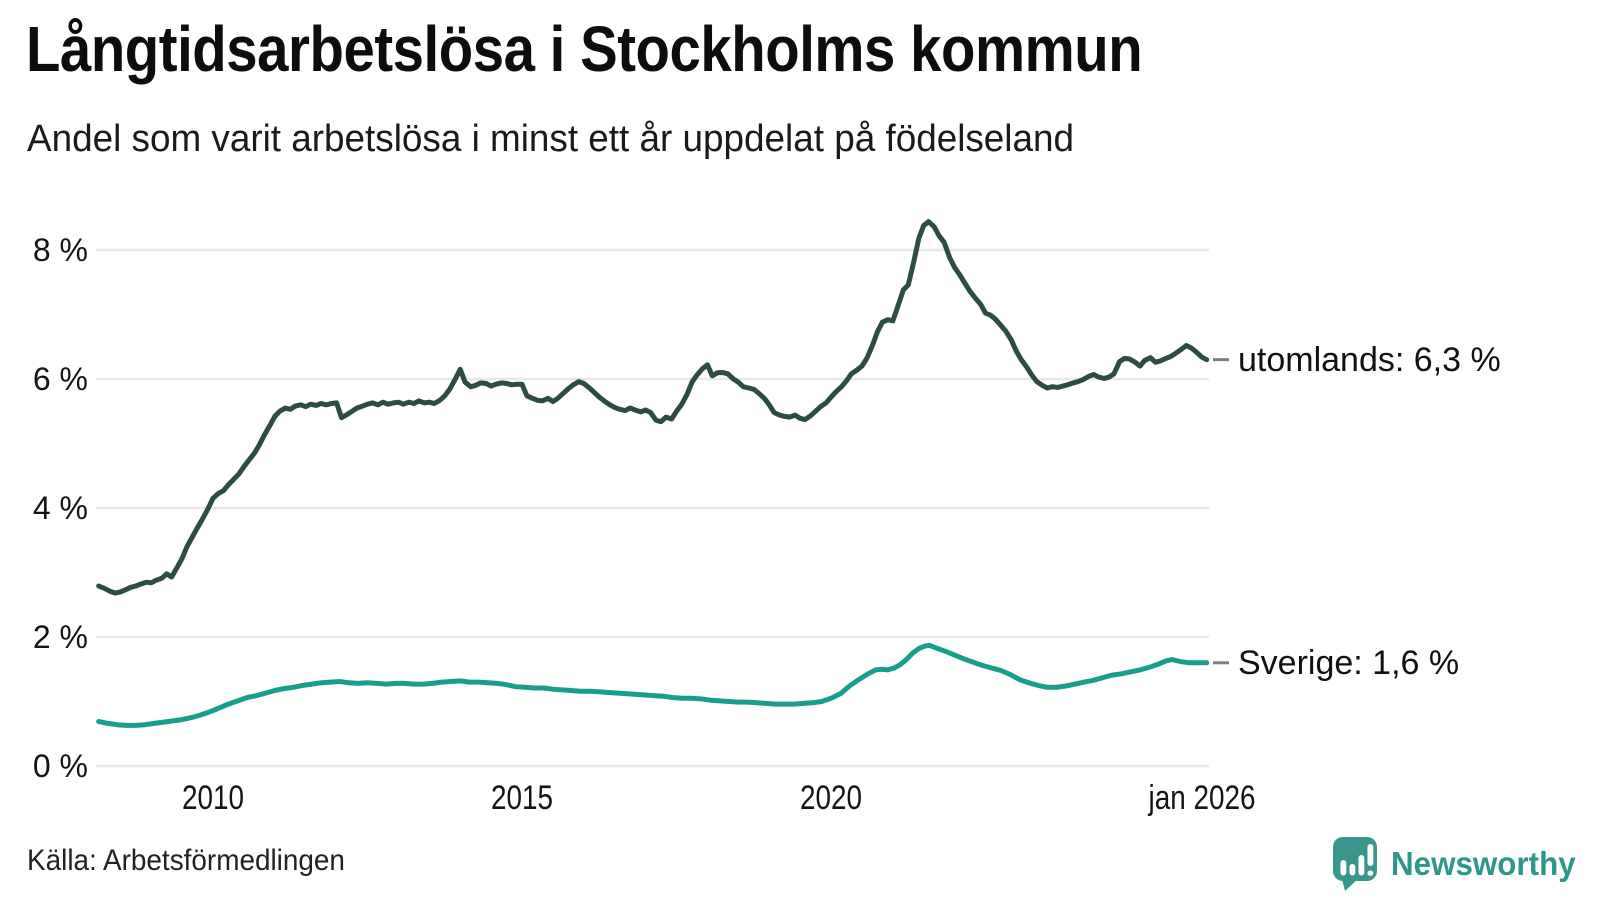 The height and width of the screenshot is (900, 1600). Describe the element at coordinates (584, 49) in the screenshot. I see `page-title: Långtidsarbetslösa i Stockholms kommun` at that location.